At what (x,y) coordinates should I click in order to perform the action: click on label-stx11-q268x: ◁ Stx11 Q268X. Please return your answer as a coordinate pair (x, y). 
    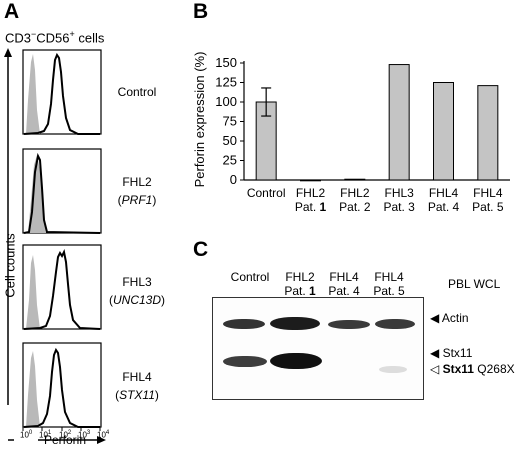
    Looking at the image, I should click on (472, 369).